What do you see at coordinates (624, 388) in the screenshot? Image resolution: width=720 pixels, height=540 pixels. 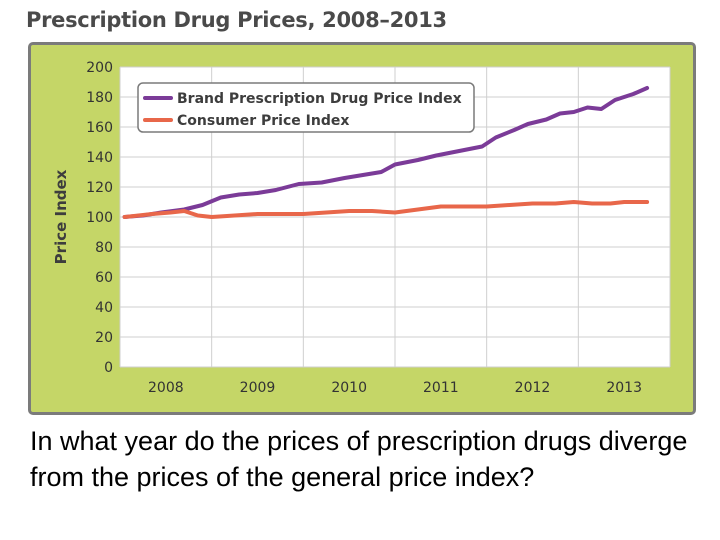 I see `x-tick-label: 2013` at bounding box center [624, 388].